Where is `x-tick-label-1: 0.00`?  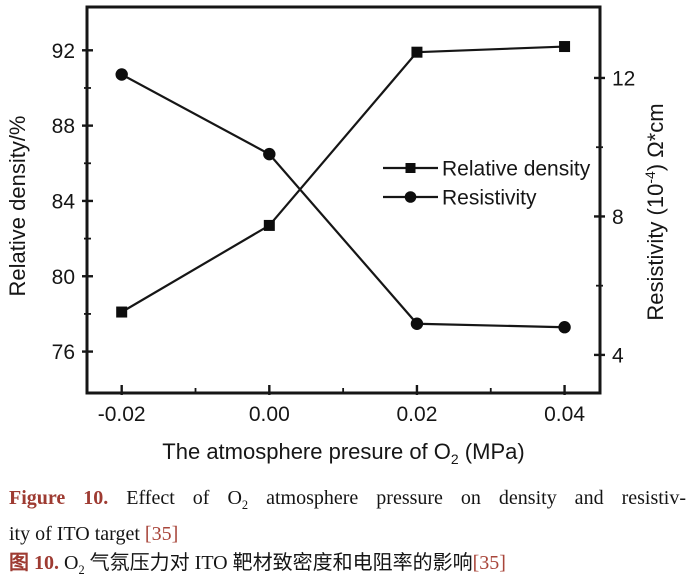
x-tick-label-1: 0.00 is located at coordinates (269, 414).